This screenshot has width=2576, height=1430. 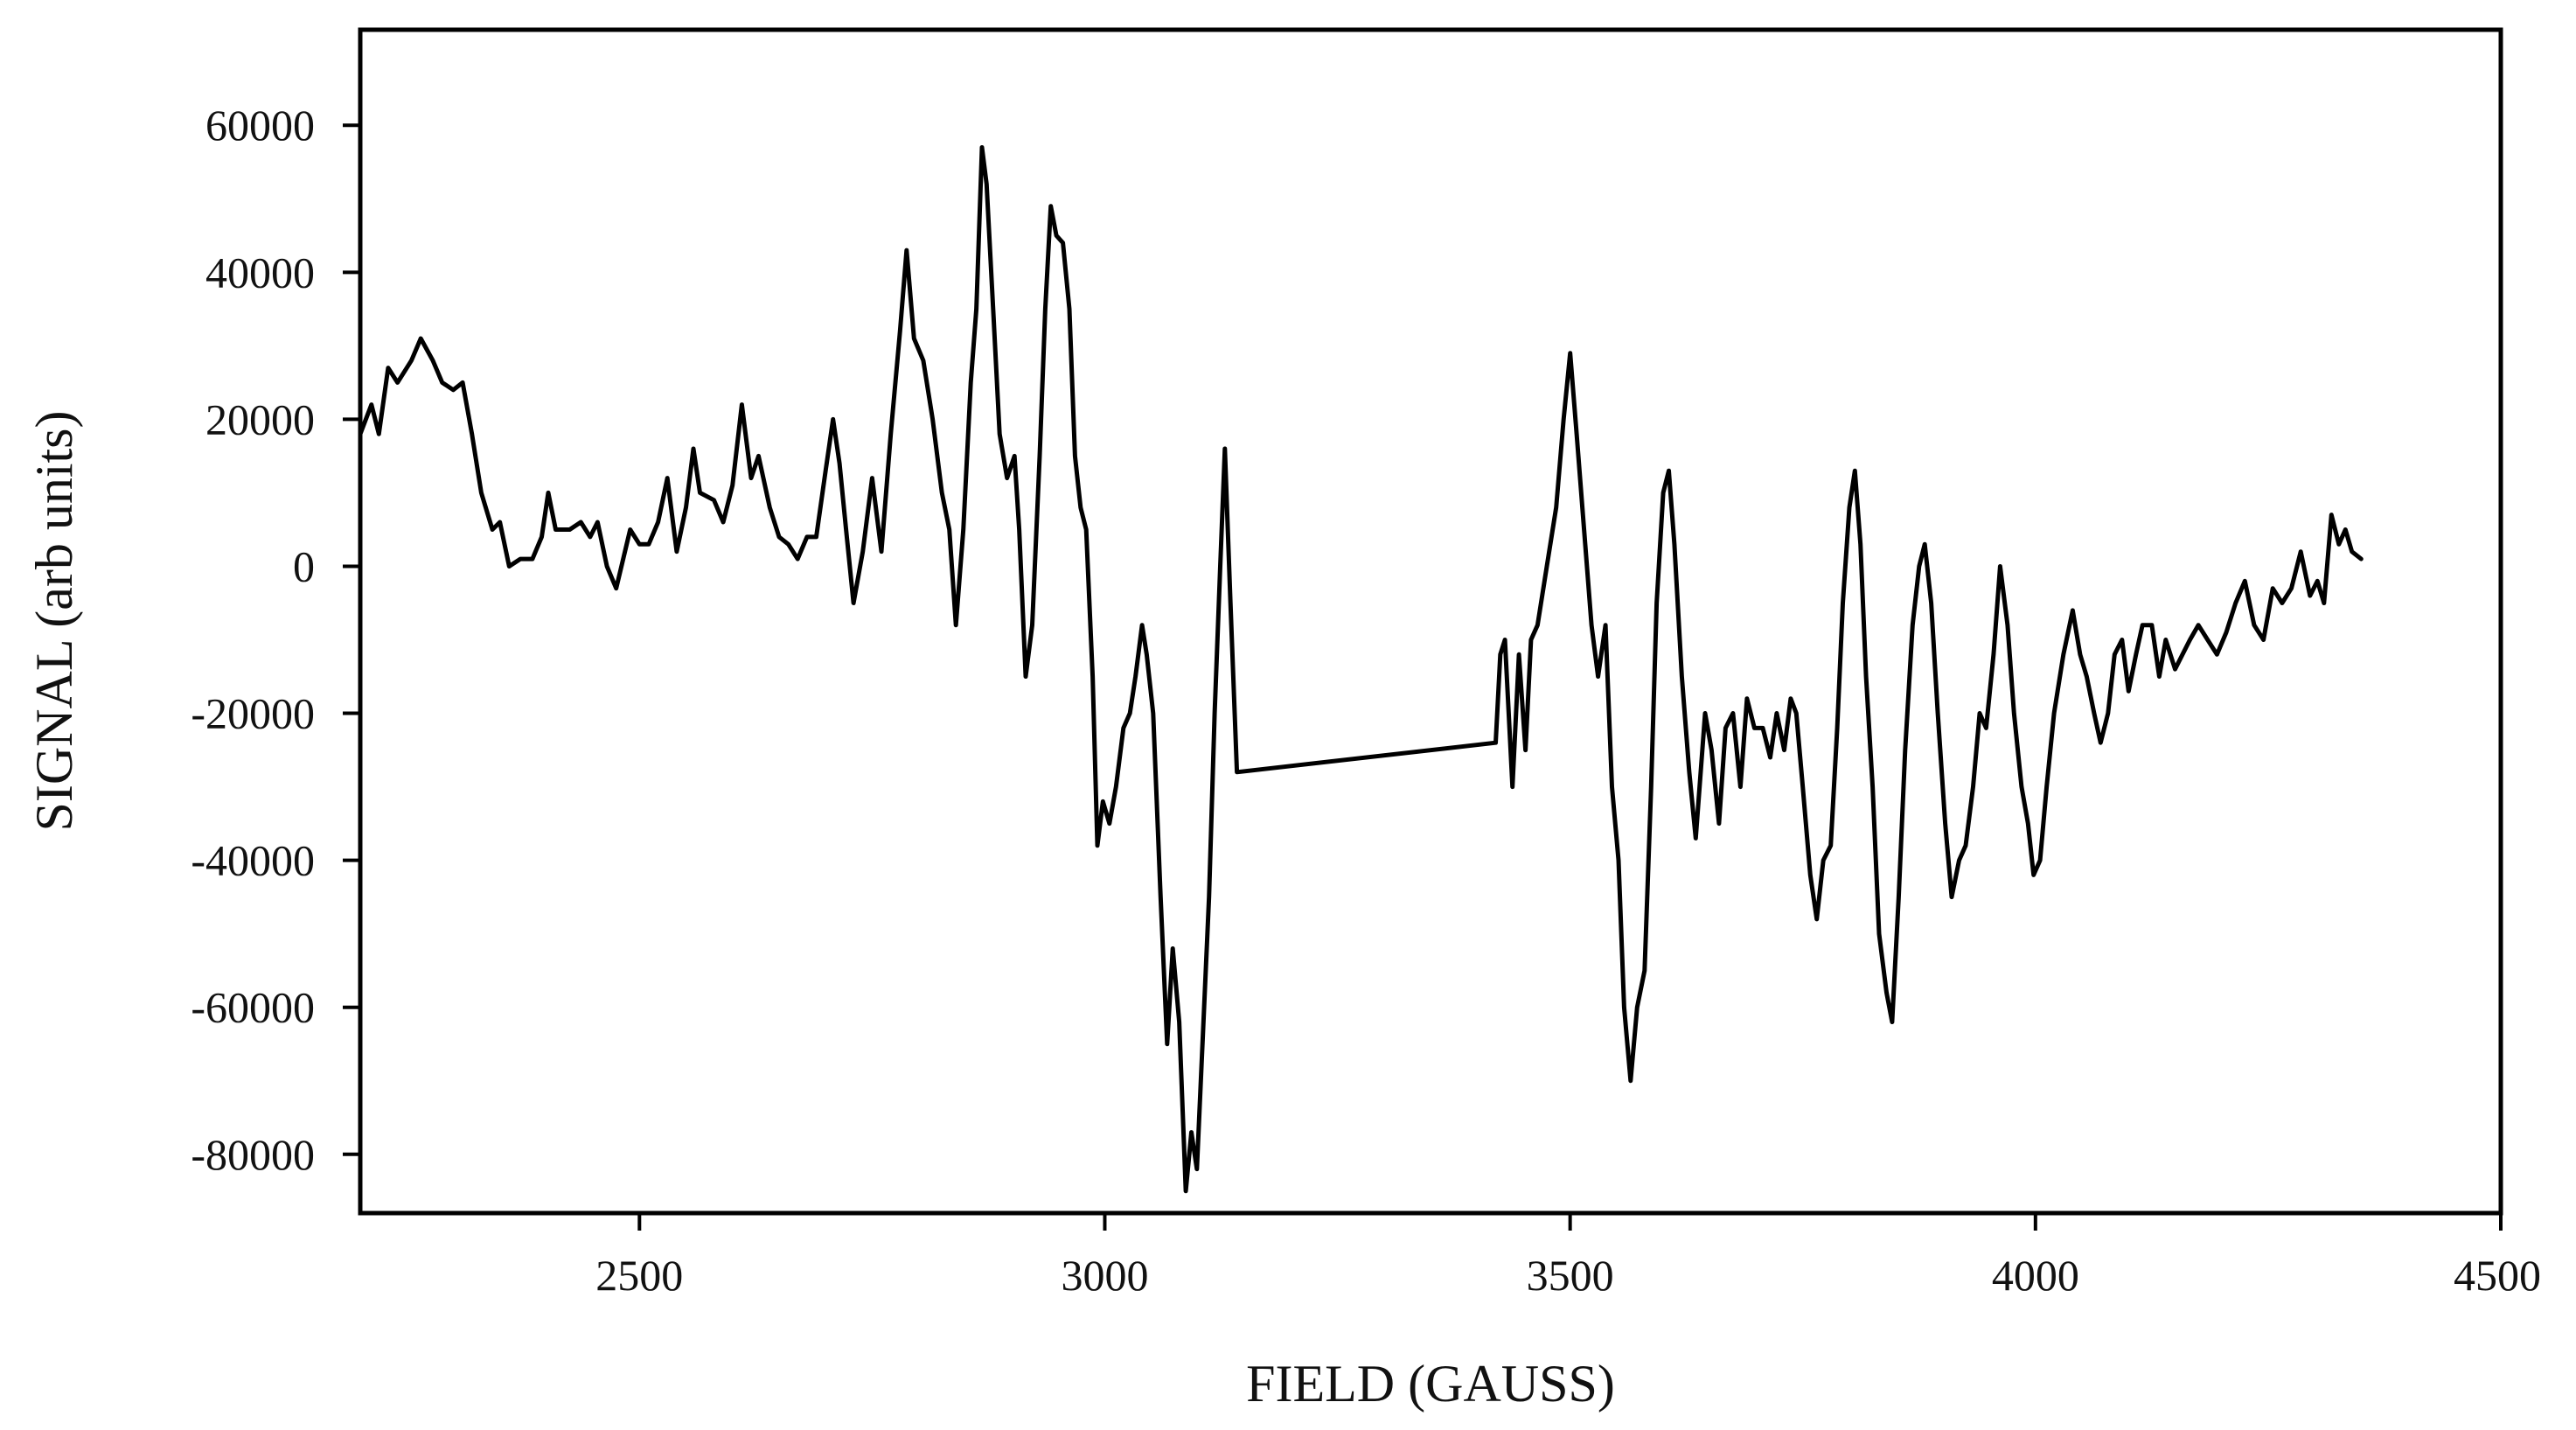 I want to click on x-tick-label: 4000, so click(x=2035, y=1275).